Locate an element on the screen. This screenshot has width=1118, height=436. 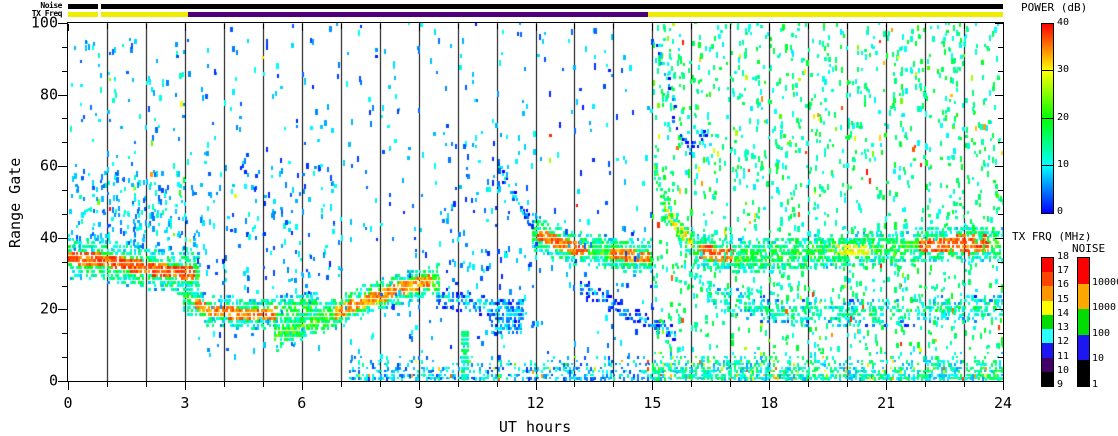
txfreq-bar-label: TX Freq is located at coordinates (47, 13).